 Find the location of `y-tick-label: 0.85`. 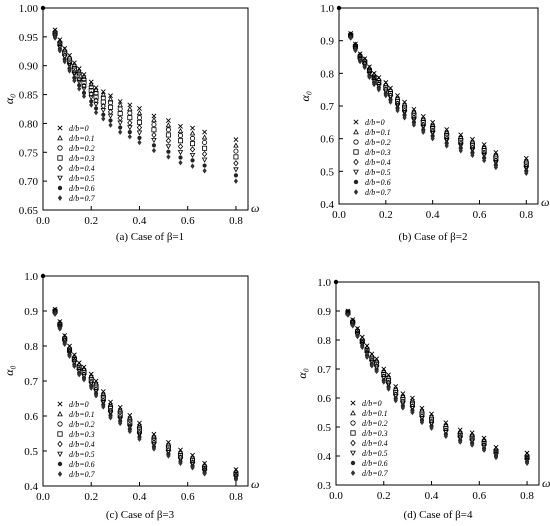

y-tick-label: 0.85 is located at coordinates (29, 96).